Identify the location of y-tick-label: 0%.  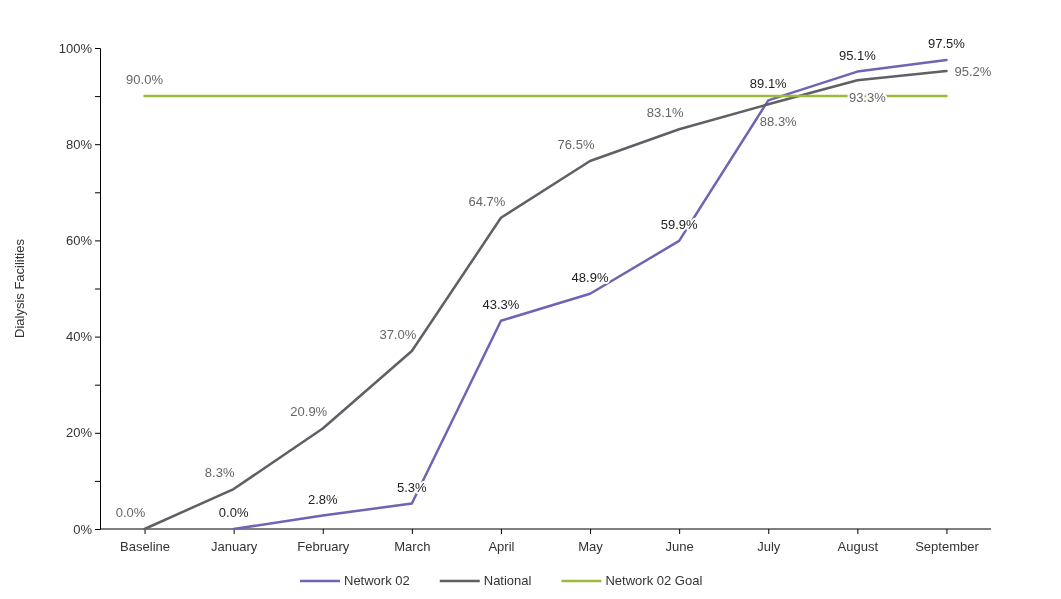
(83, 529).